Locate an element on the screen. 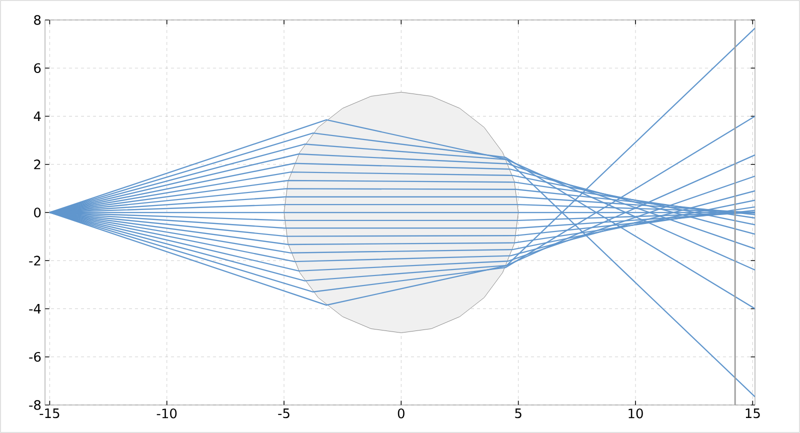 This screenshot has width=800, height=433. x-tick-label: 10 is located at coordinates (635, 413).